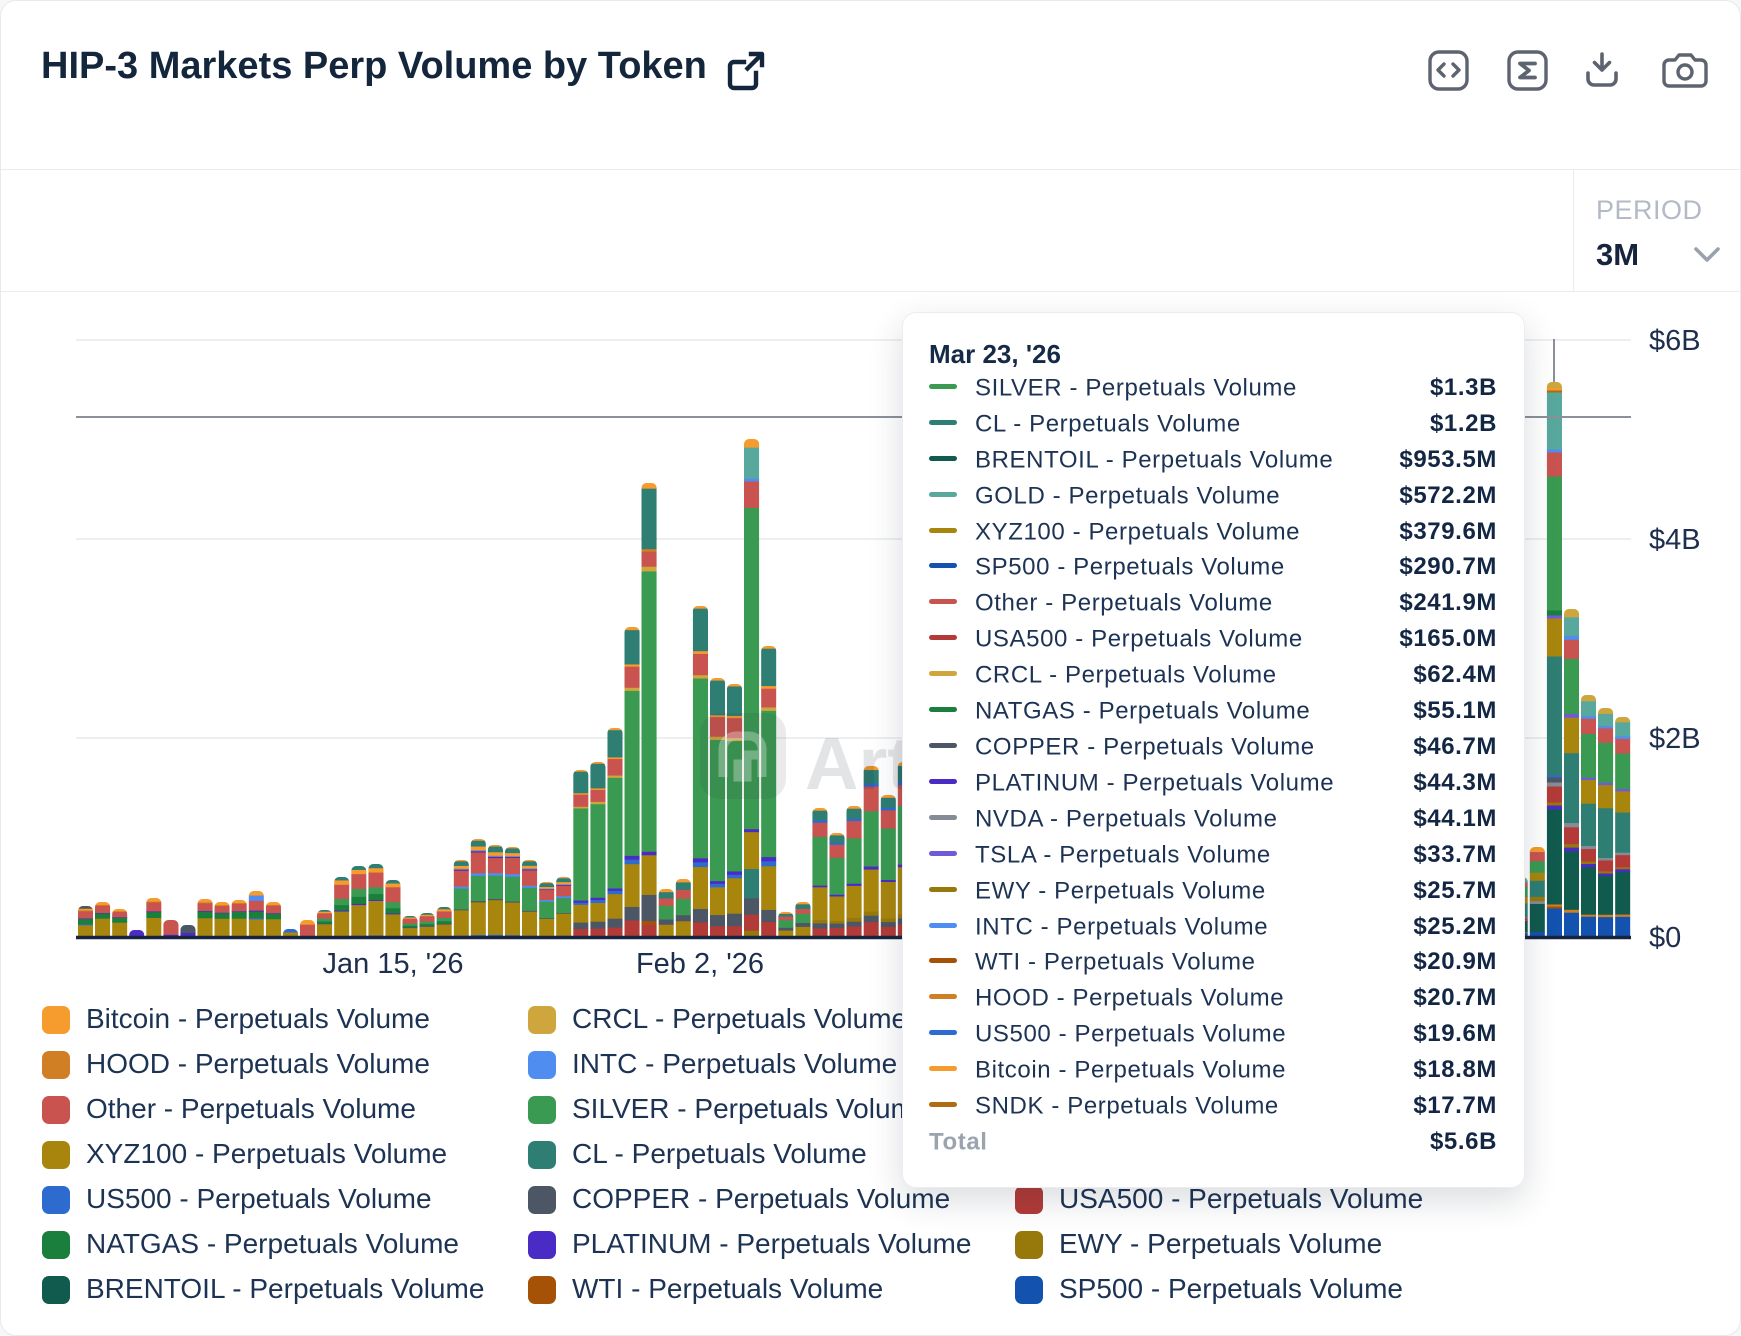 The height and width of the screenshot is (1336, 1741). Describe the element at coordinates (1665, 938) in the screenshot. I see `svg-text: $0` at that location.